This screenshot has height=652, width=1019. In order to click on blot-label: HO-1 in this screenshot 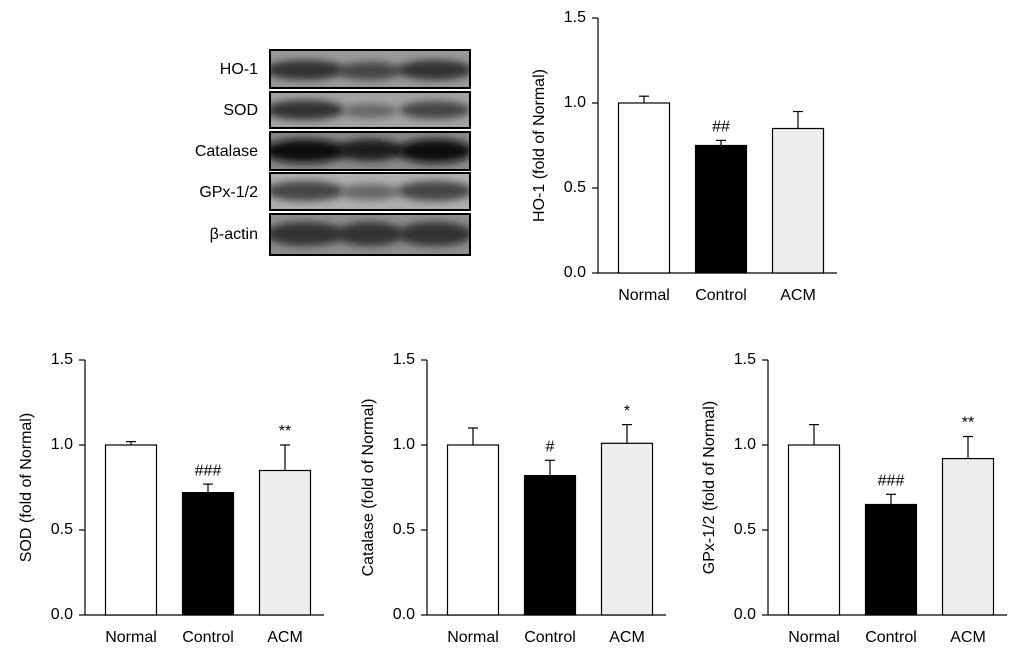, I will do `click(239, 69)`.